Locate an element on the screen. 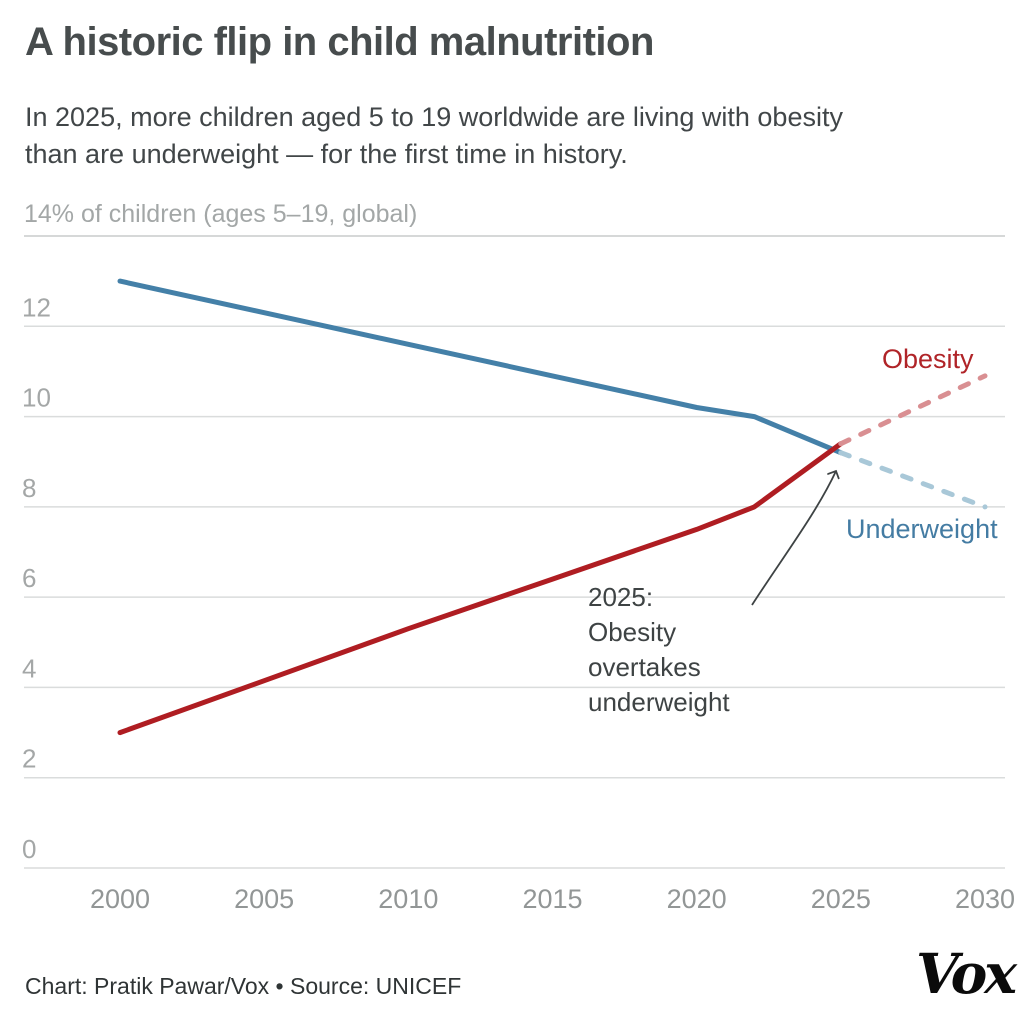  vox-logo: Vox is located at coordinates (966, 973).